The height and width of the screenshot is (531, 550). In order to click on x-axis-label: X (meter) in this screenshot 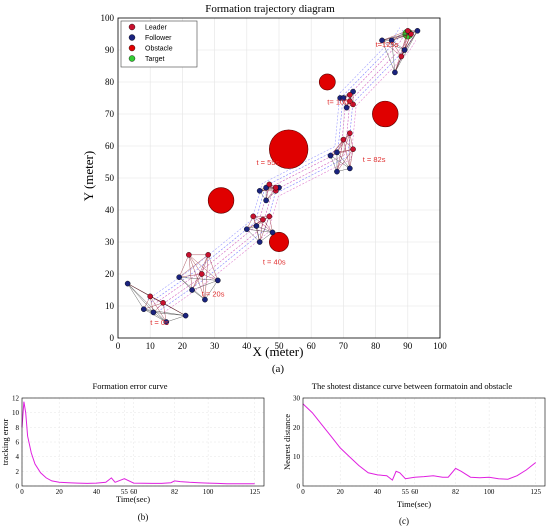, I will do `click(278, 351)`.